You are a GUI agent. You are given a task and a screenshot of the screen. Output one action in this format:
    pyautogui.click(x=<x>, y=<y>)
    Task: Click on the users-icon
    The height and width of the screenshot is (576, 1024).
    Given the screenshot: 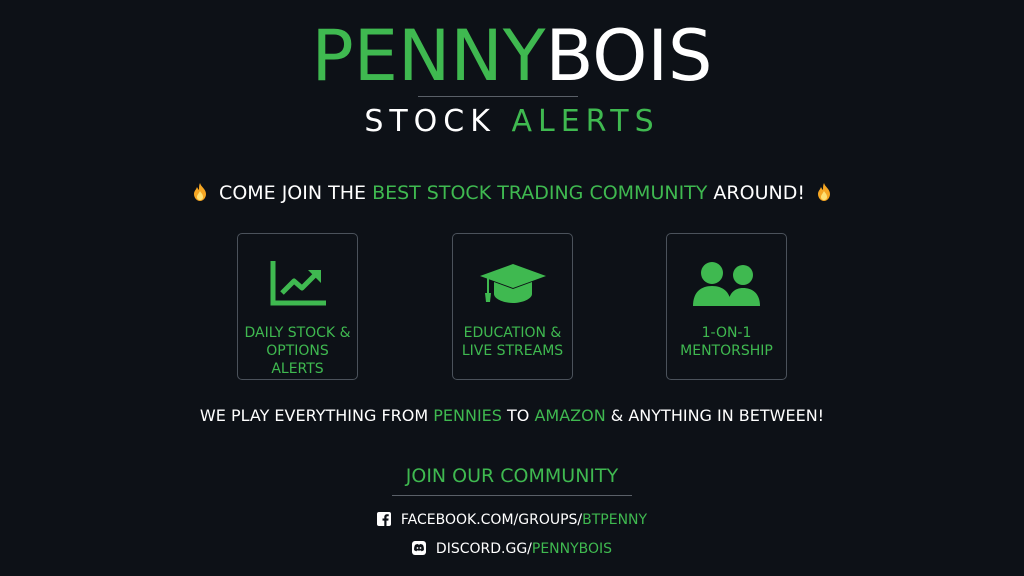 What is the action you would take?
    pyautogui.click(x=726, y=284)
    